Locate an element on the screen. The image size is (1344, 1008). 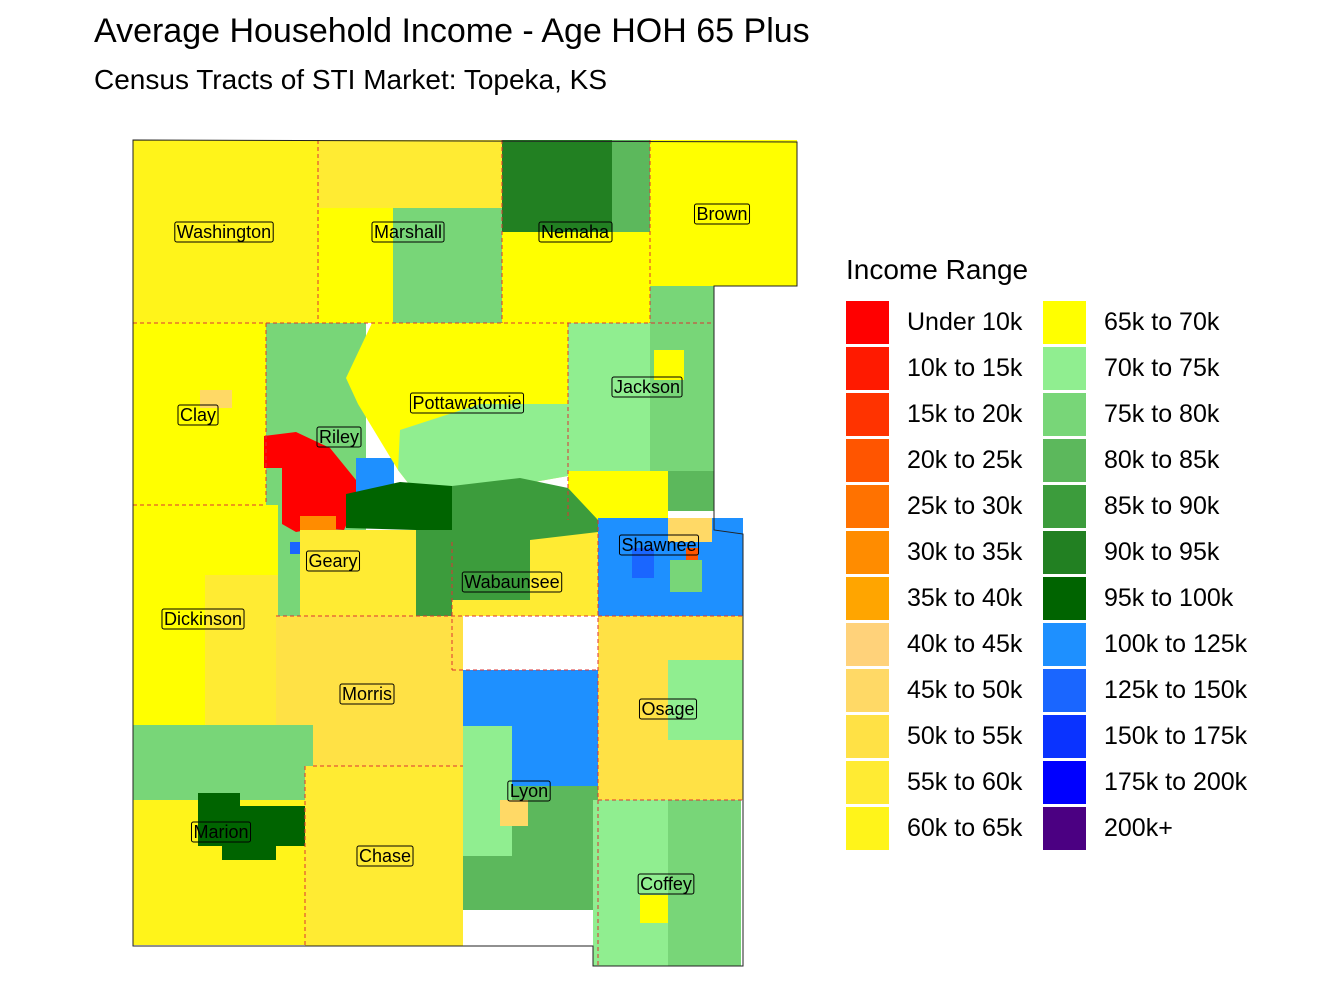
legend-label: 200k+ is located at coordinates (1138, 828).